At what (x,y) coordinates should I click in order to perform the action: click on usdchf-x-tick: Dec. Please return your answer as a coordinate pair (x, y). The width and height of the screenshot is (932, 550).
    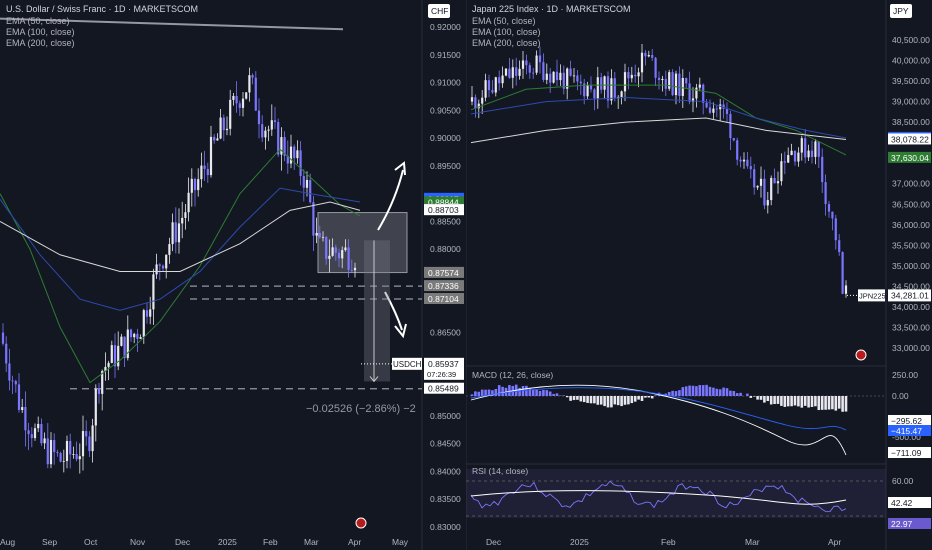
    Looking at the image, I should click on (183, 542).